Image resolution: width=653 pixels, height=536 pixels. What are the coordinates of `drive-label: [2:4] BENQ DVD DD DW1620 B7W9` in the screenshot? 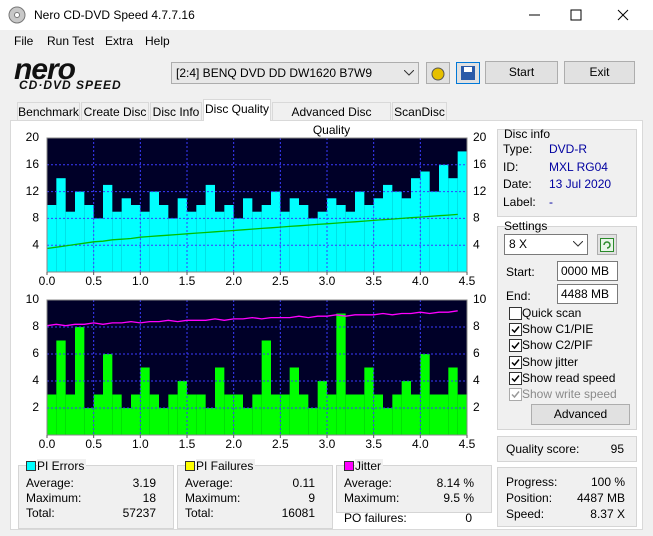 It's located at (274, 73).